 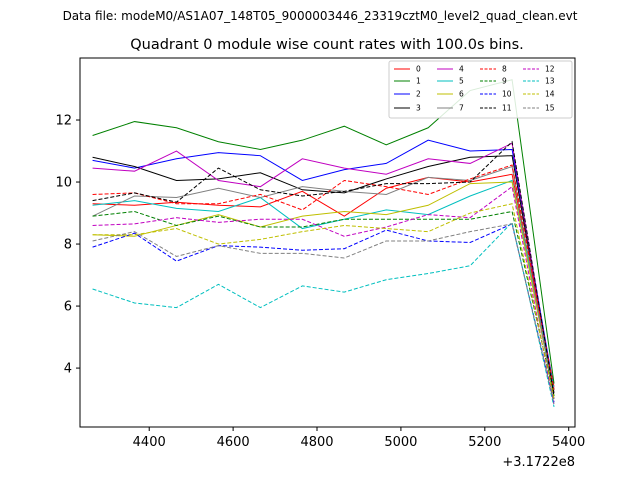 I want to click on legend-entry: 1, so click(x=407, y=81).